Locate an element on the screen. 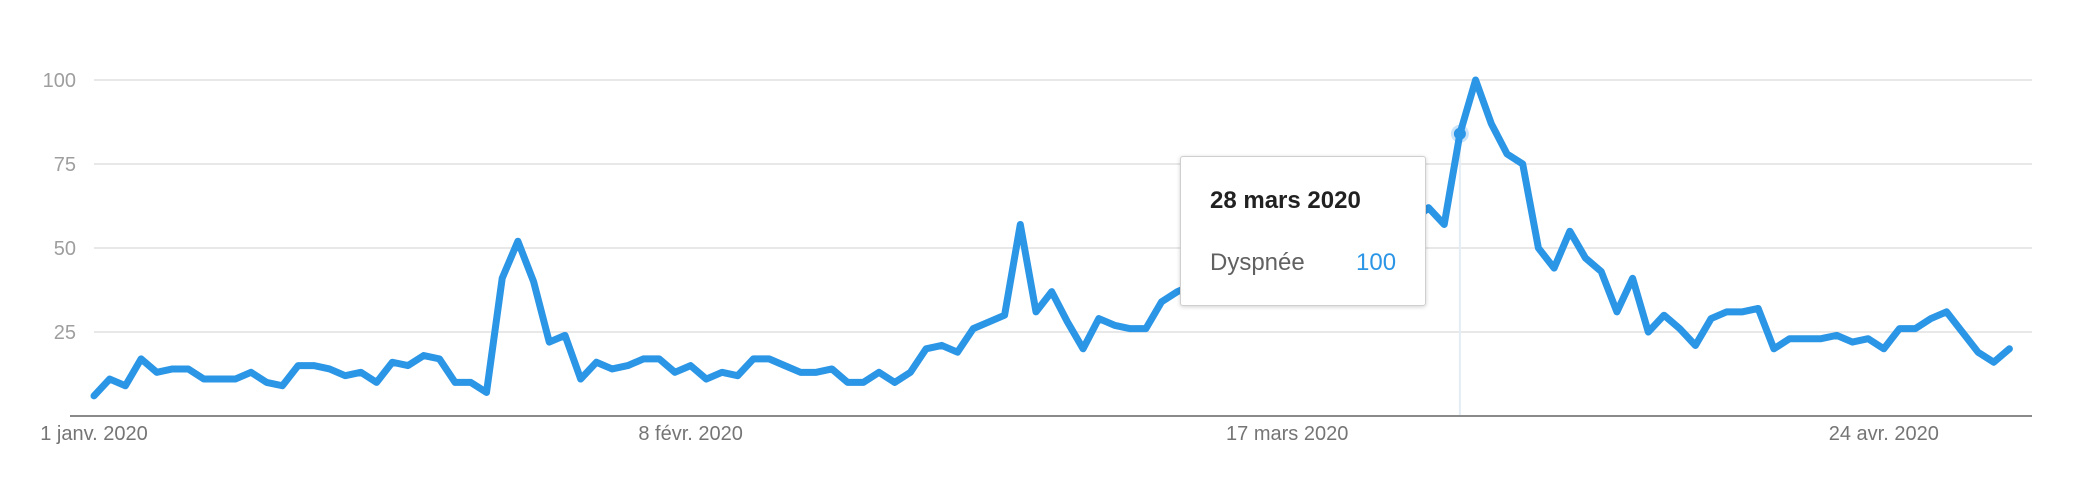  y-tick-label: 50 is located at coordinates (65, 249).